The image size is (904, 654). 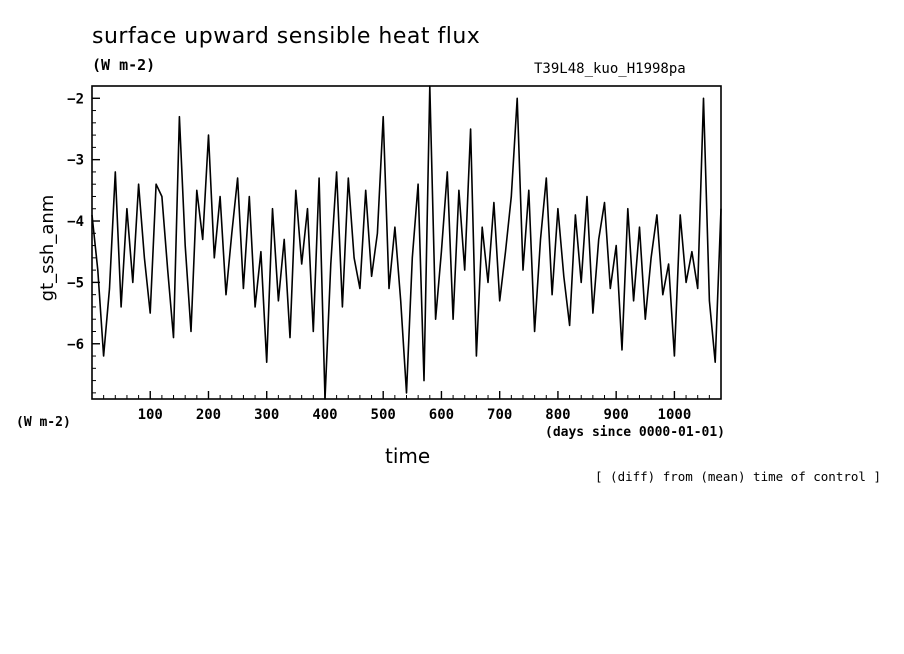 I want to click on x-tick-label: 100, so click(x=150, y=415).